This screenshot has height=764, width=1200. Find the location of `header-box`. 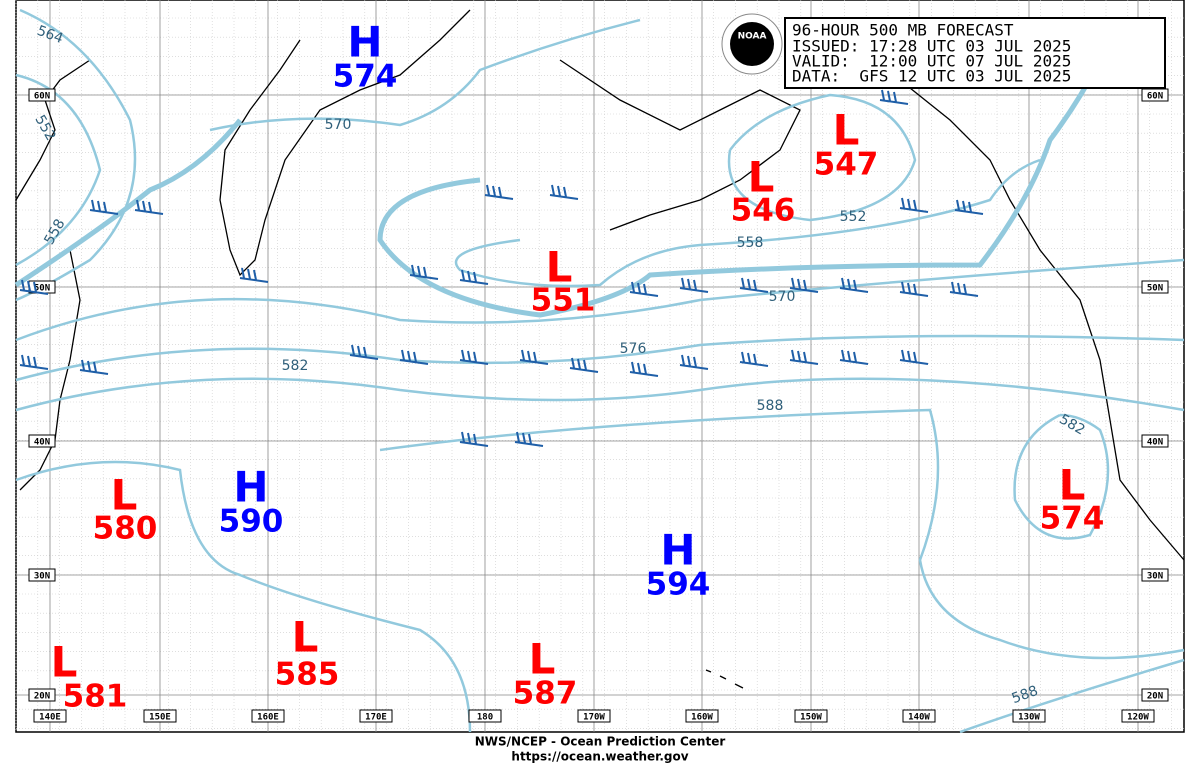

header-box is located at coordinates (975, 53).